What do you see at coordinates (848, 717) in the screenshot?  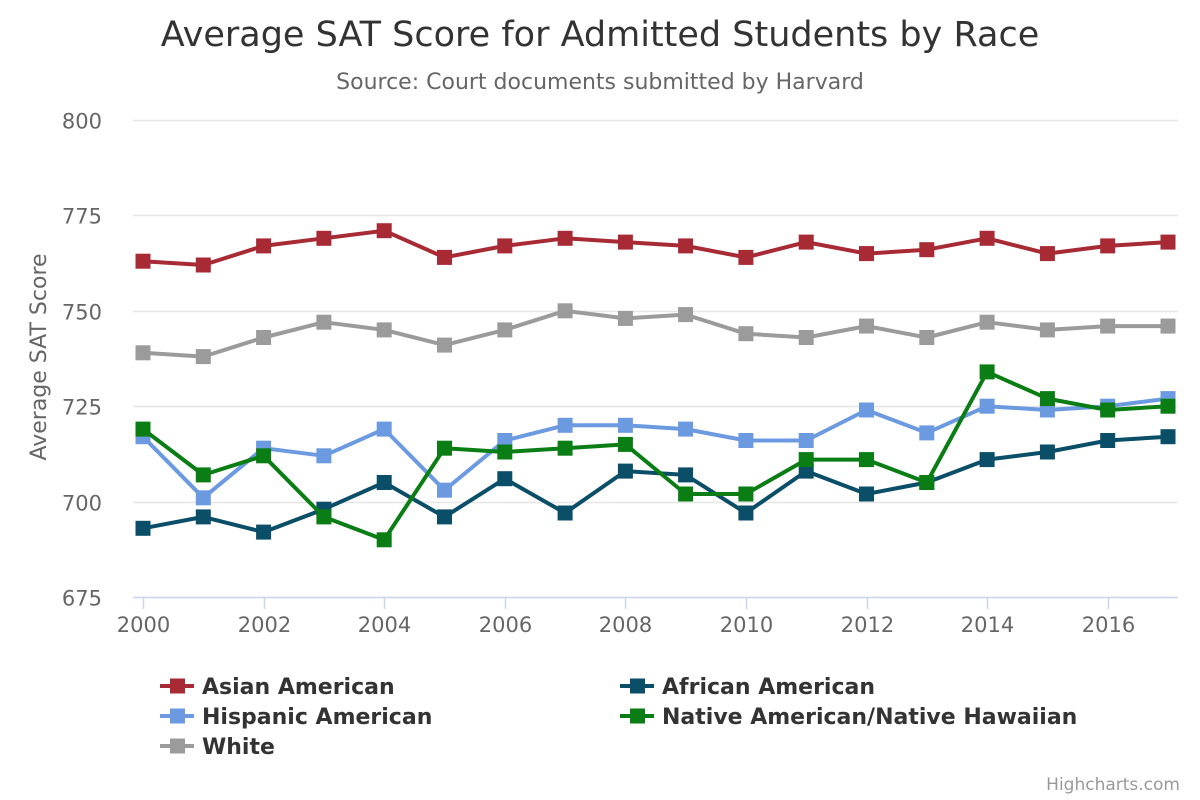 I see `legend-item: Native American/Native Hawaiian` at bounding box center [848, 717].